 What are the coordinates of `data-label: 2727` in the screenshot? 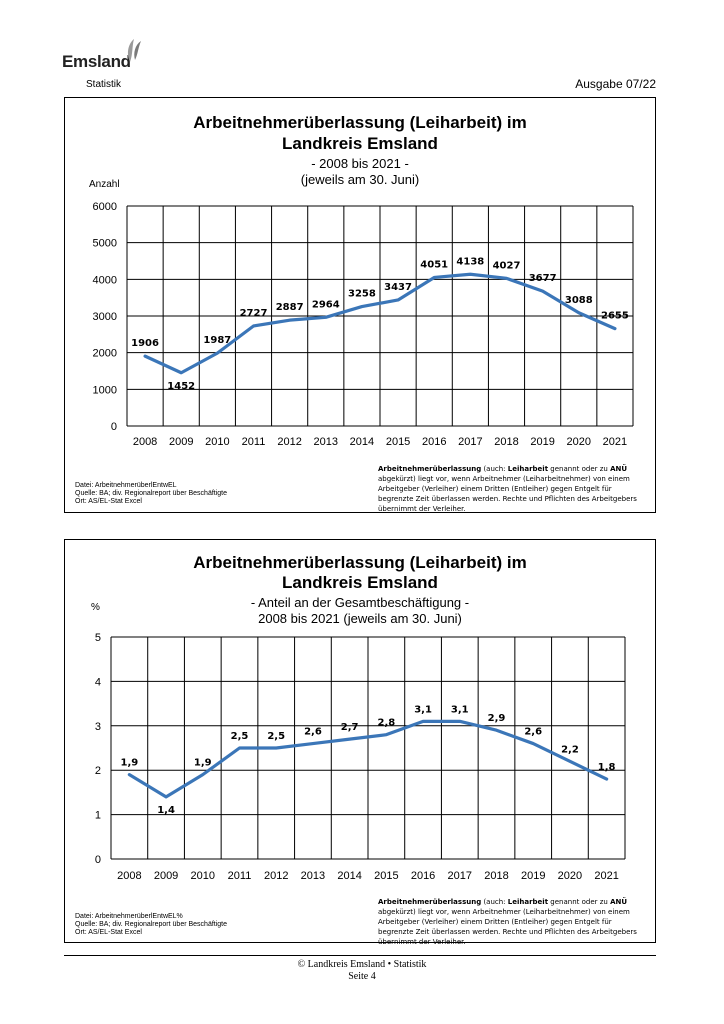 It's located at (254, 313).